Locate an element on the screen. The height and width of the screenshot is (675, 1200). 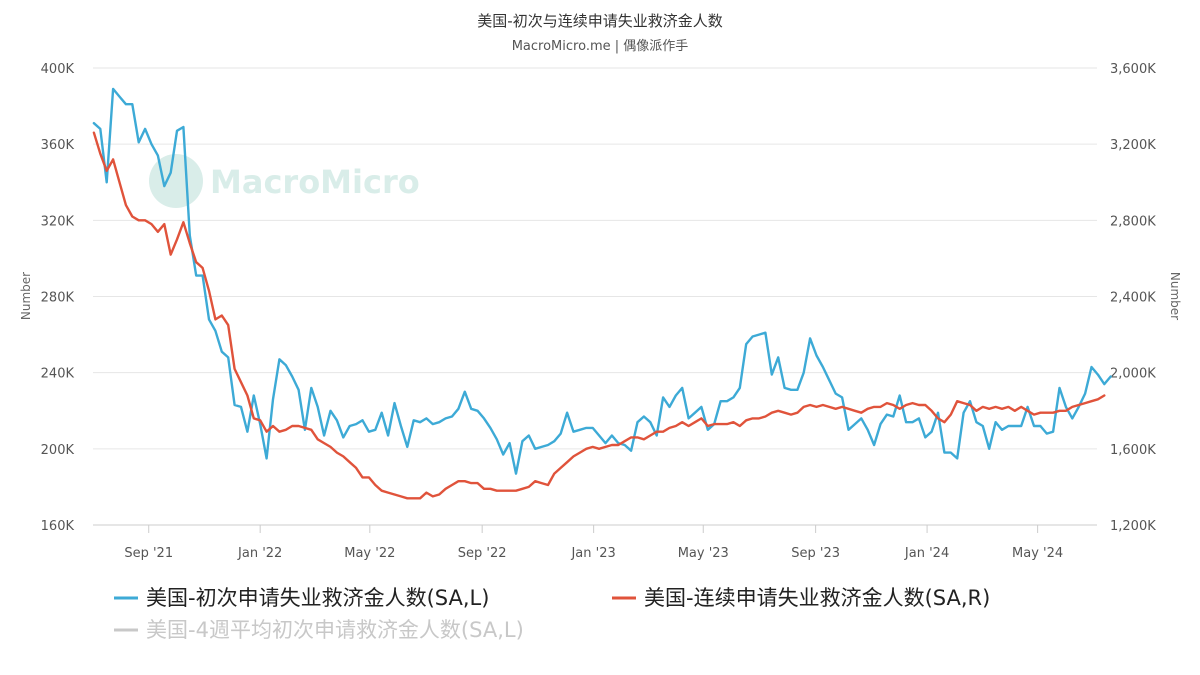
y-right-tick-label: 2,800K is located at coordinates (1133, 221).